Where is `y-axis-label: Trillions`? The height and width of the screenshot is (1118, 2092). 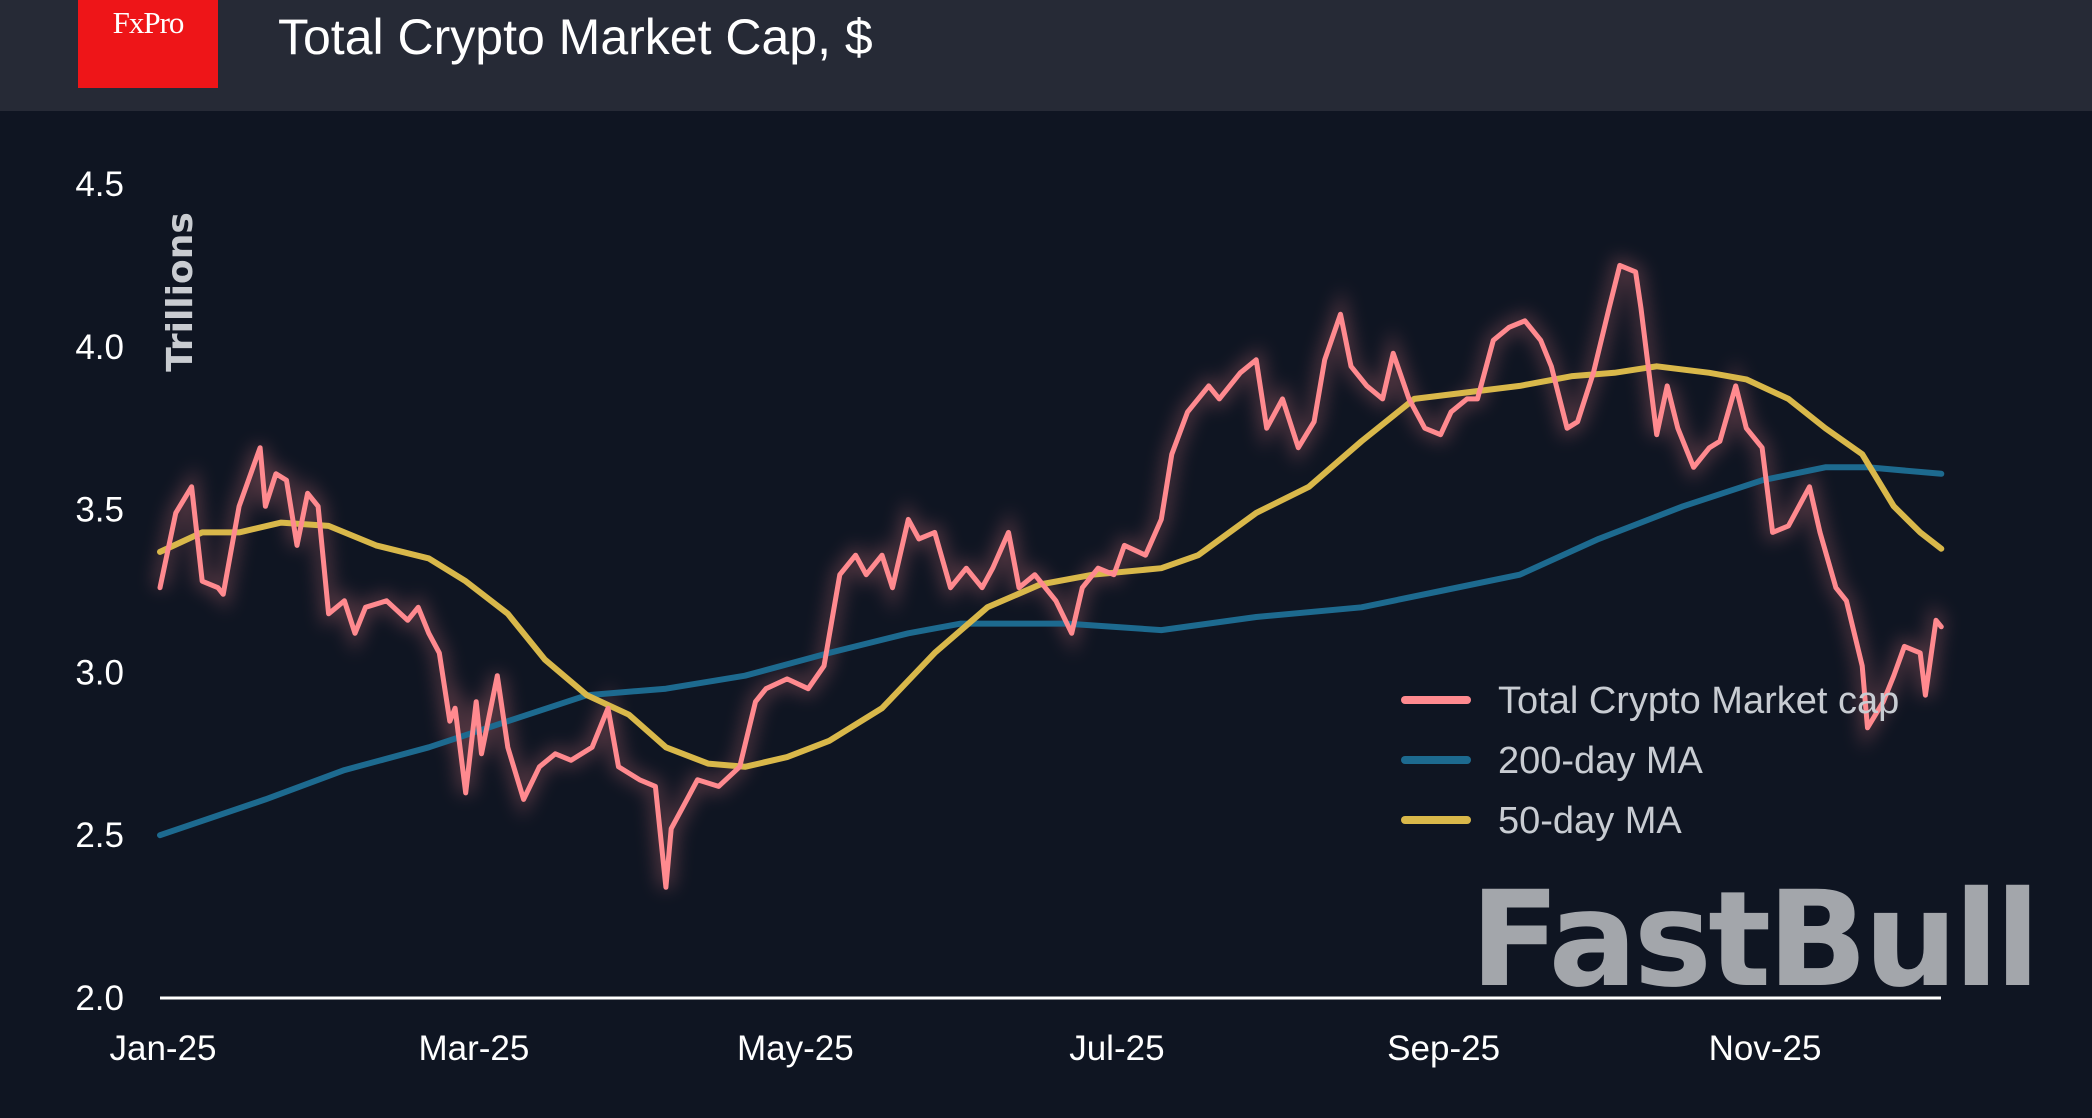
y-axis-label: Trillions is located at coordinates (180, 292).